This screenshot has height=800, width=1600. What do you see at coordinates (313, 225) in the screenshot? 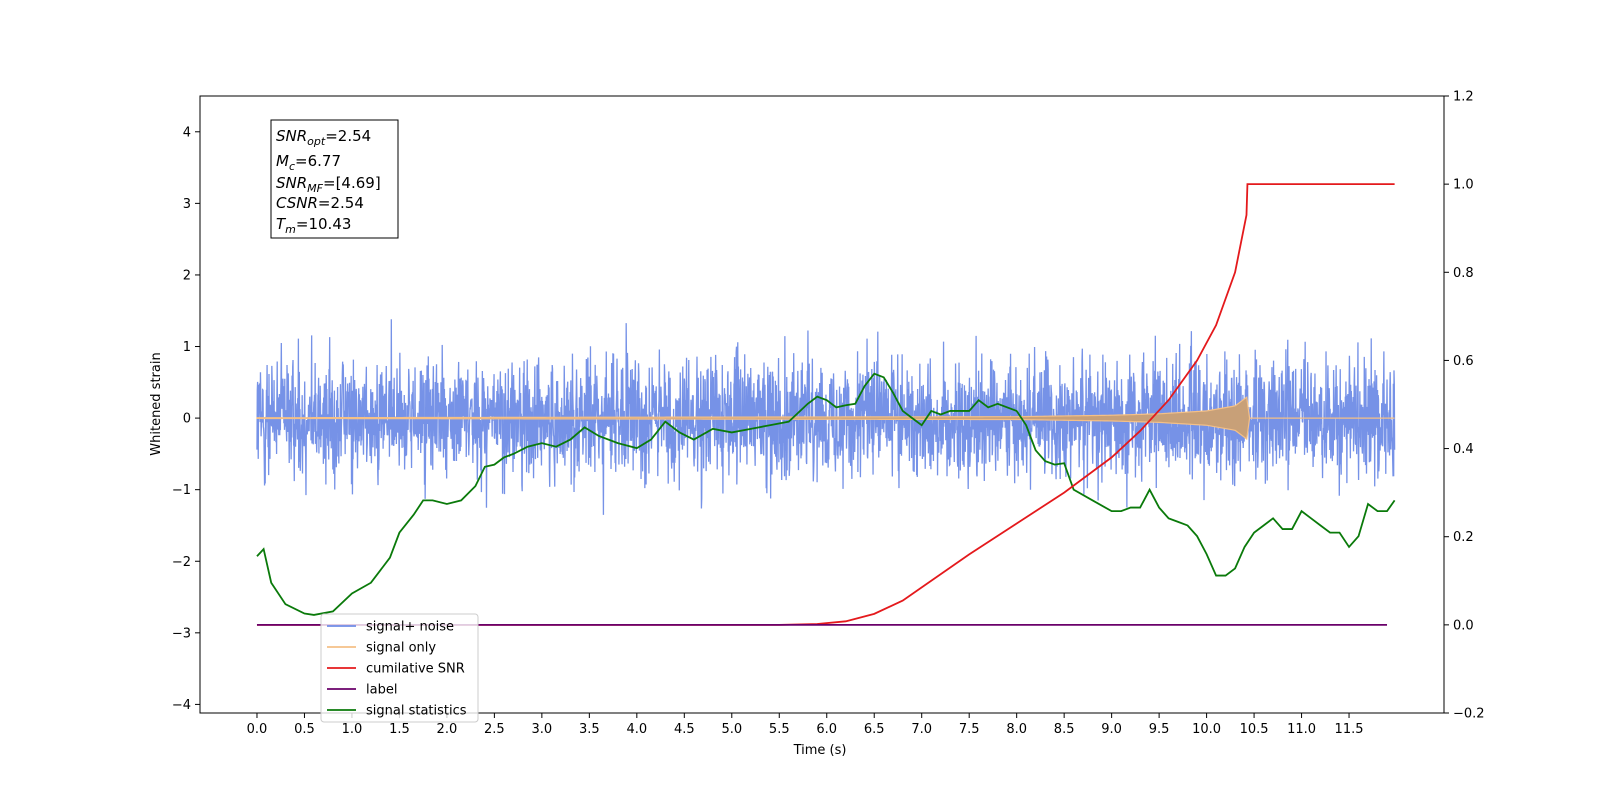
I see `stat-tm: Tm=10.43` at bounding box center [313, 225].